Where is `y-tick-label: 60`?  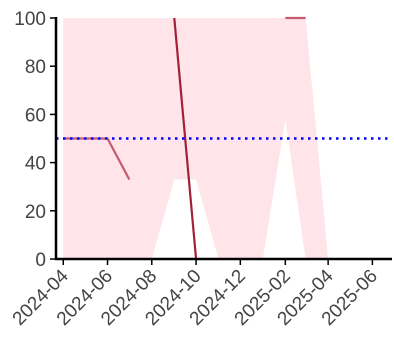
y-tick-label: 60 is located at coordinates (35, 115).